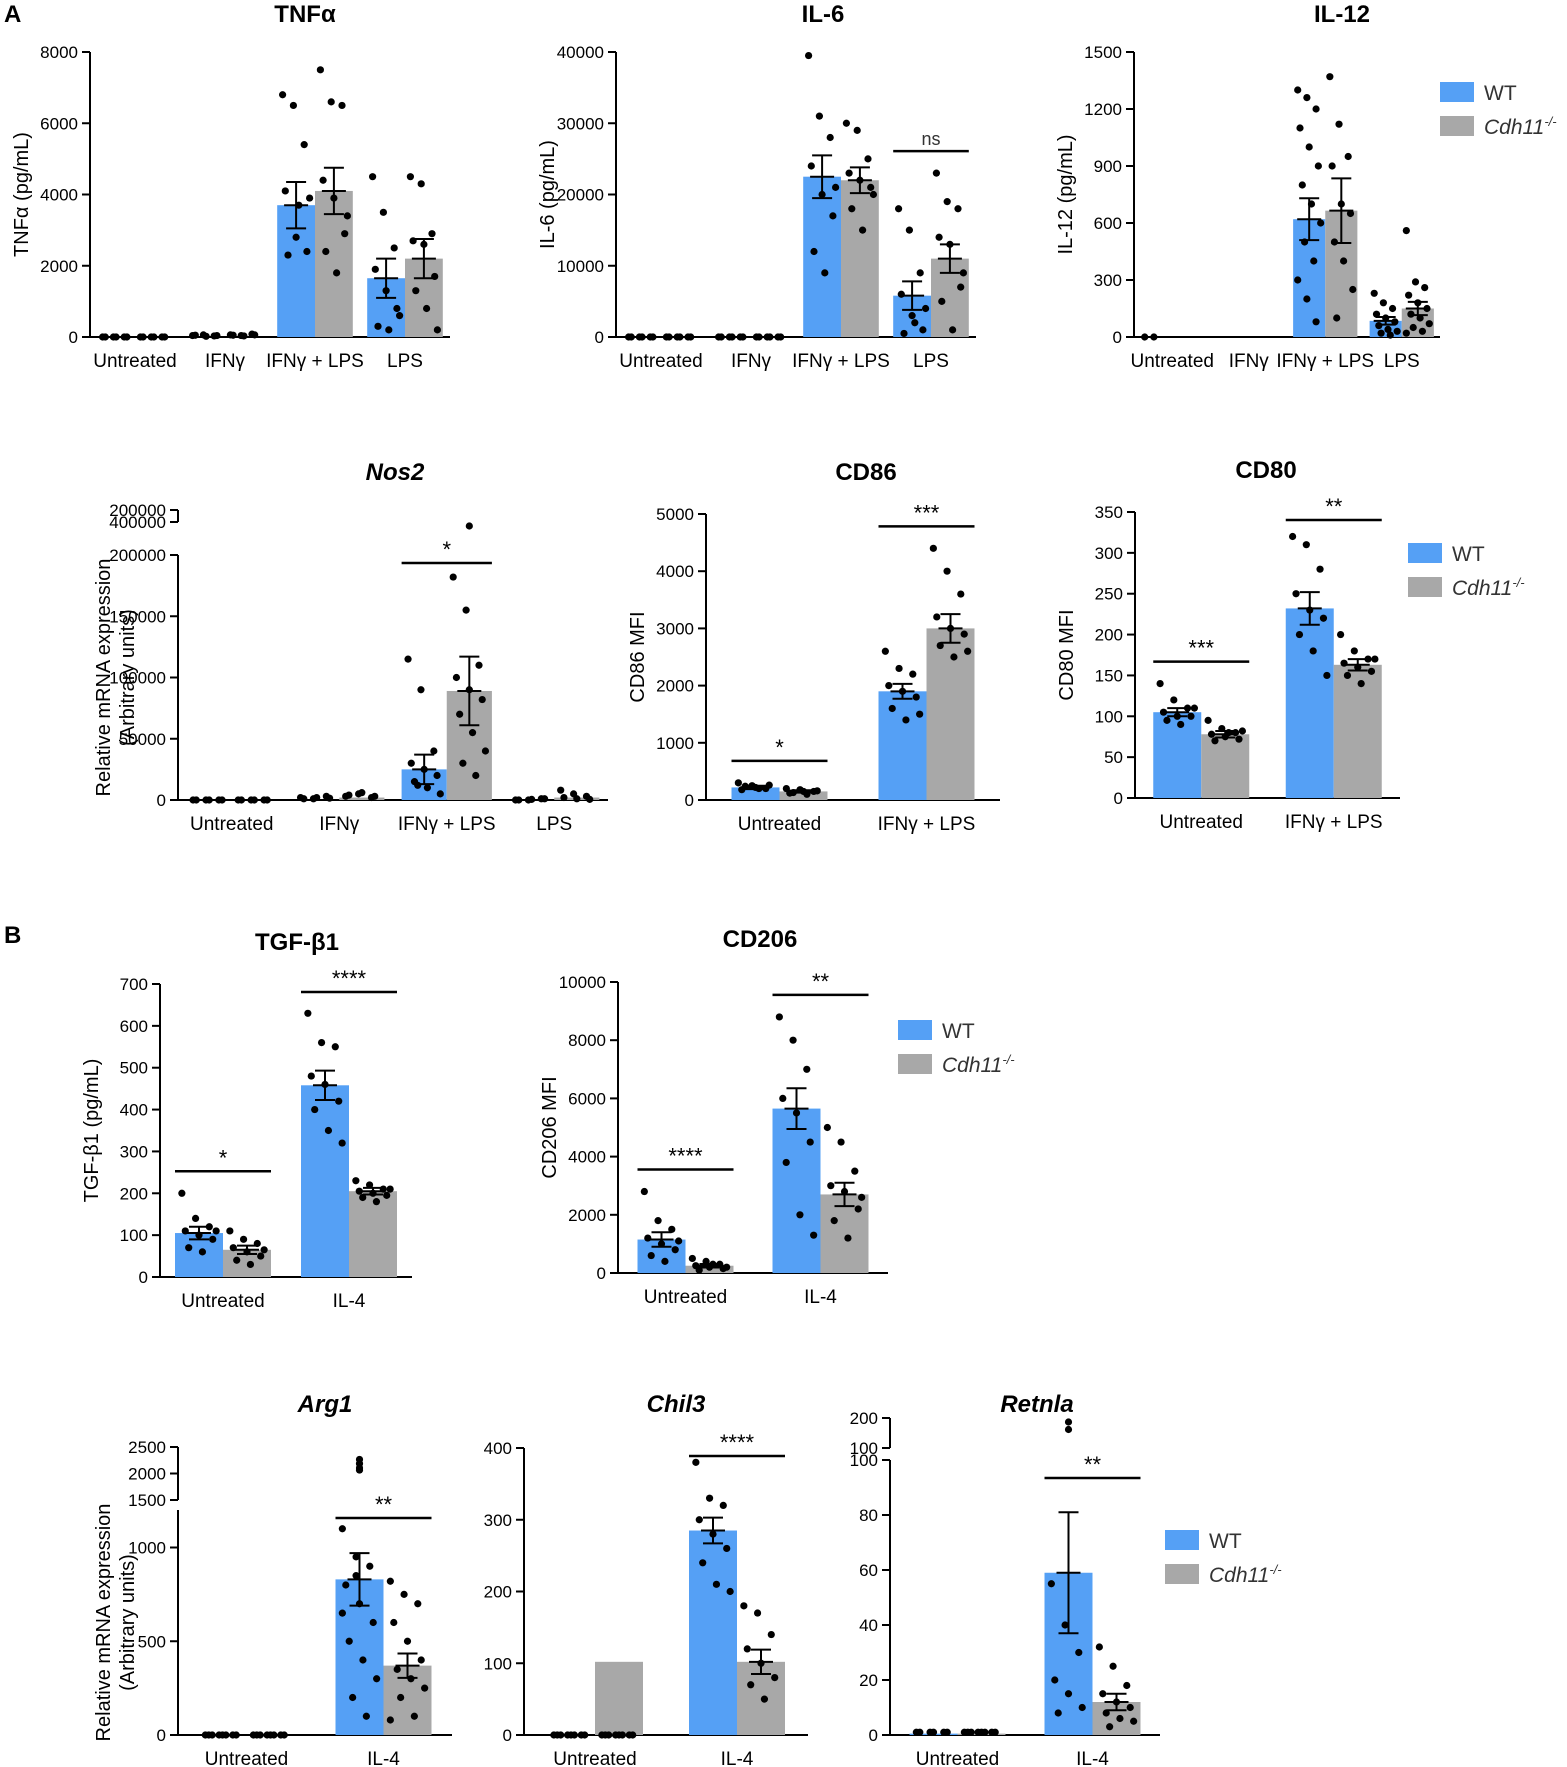 This screenshot has width=1567, height=1767. What do you see at coordinates (225, 361) in the screenshot?
I see `x-category-label: IFNγ` at bounding box center [225, 361].